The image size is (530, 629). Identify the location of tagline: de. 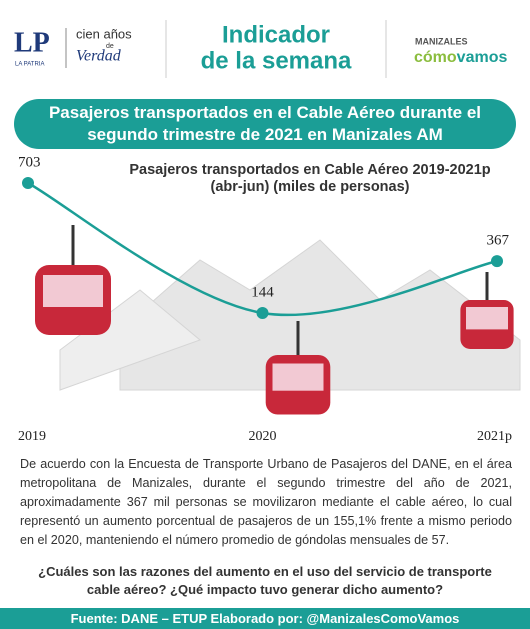
(110, 46).